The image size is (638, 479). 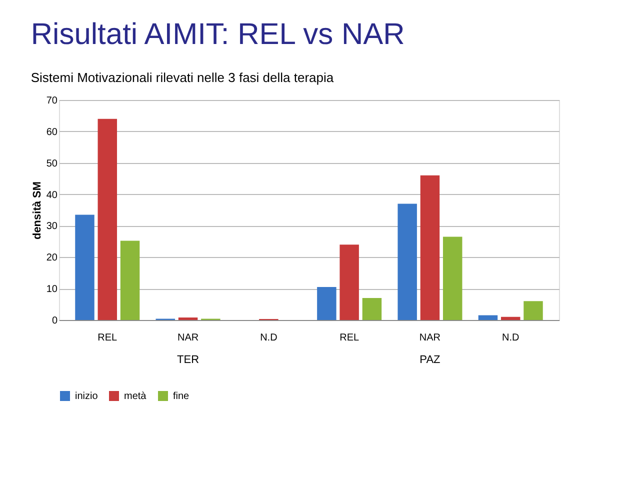 What do you see at coordinates (52, 258) in the screenshot?
I see `y-tick-label: 20` at bounding box center [52, 258].